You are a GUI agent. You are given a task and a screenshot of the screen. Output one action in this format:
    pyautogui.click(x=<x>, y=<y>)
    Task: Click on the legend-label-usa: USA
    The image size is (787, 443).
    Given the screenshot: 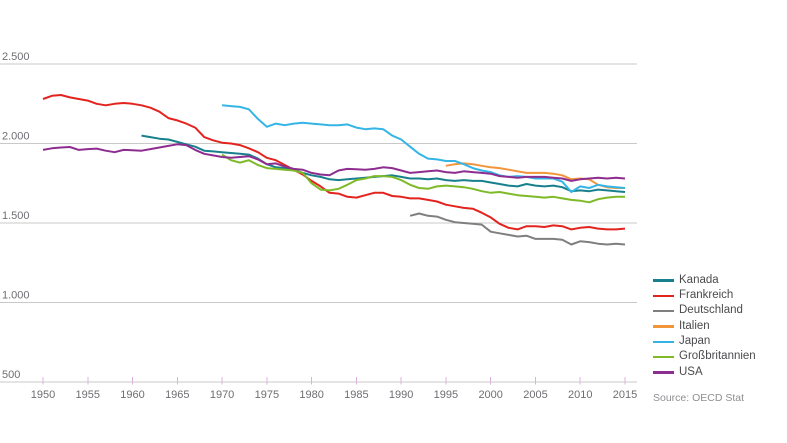 What is the action you would take?
    pyautogui.click(x=691, y=371)
    